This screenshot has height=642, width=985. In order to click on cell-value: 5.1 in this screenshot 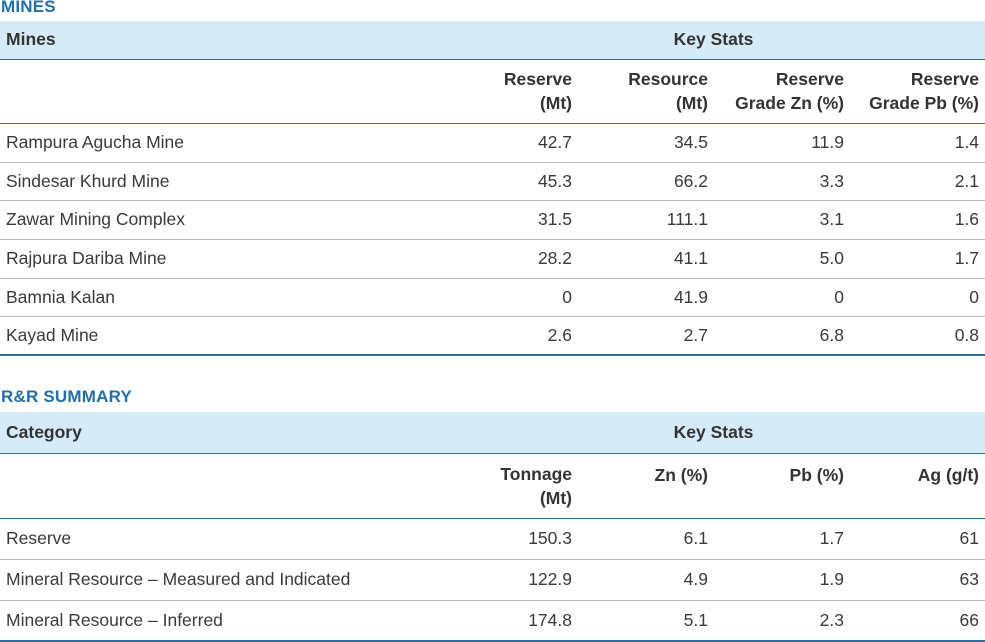, I will do `click(646, 621)`.